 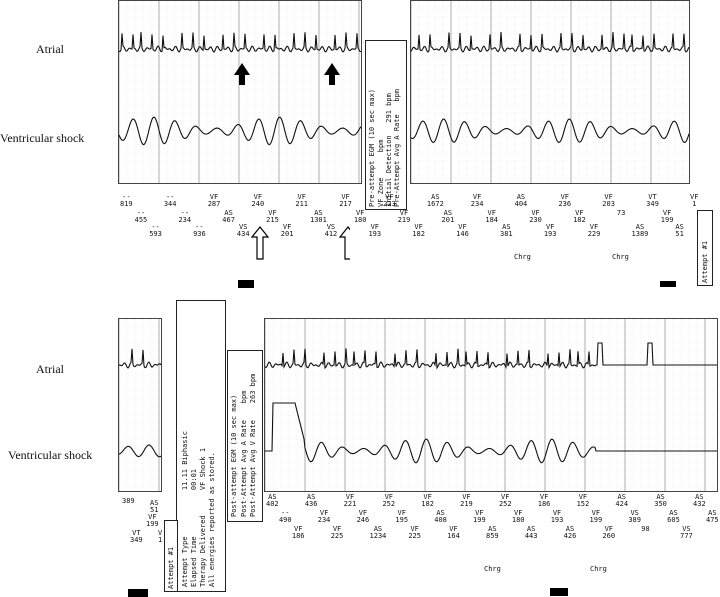 I want to click on marker: VF 234, so click(x=477, y=200).